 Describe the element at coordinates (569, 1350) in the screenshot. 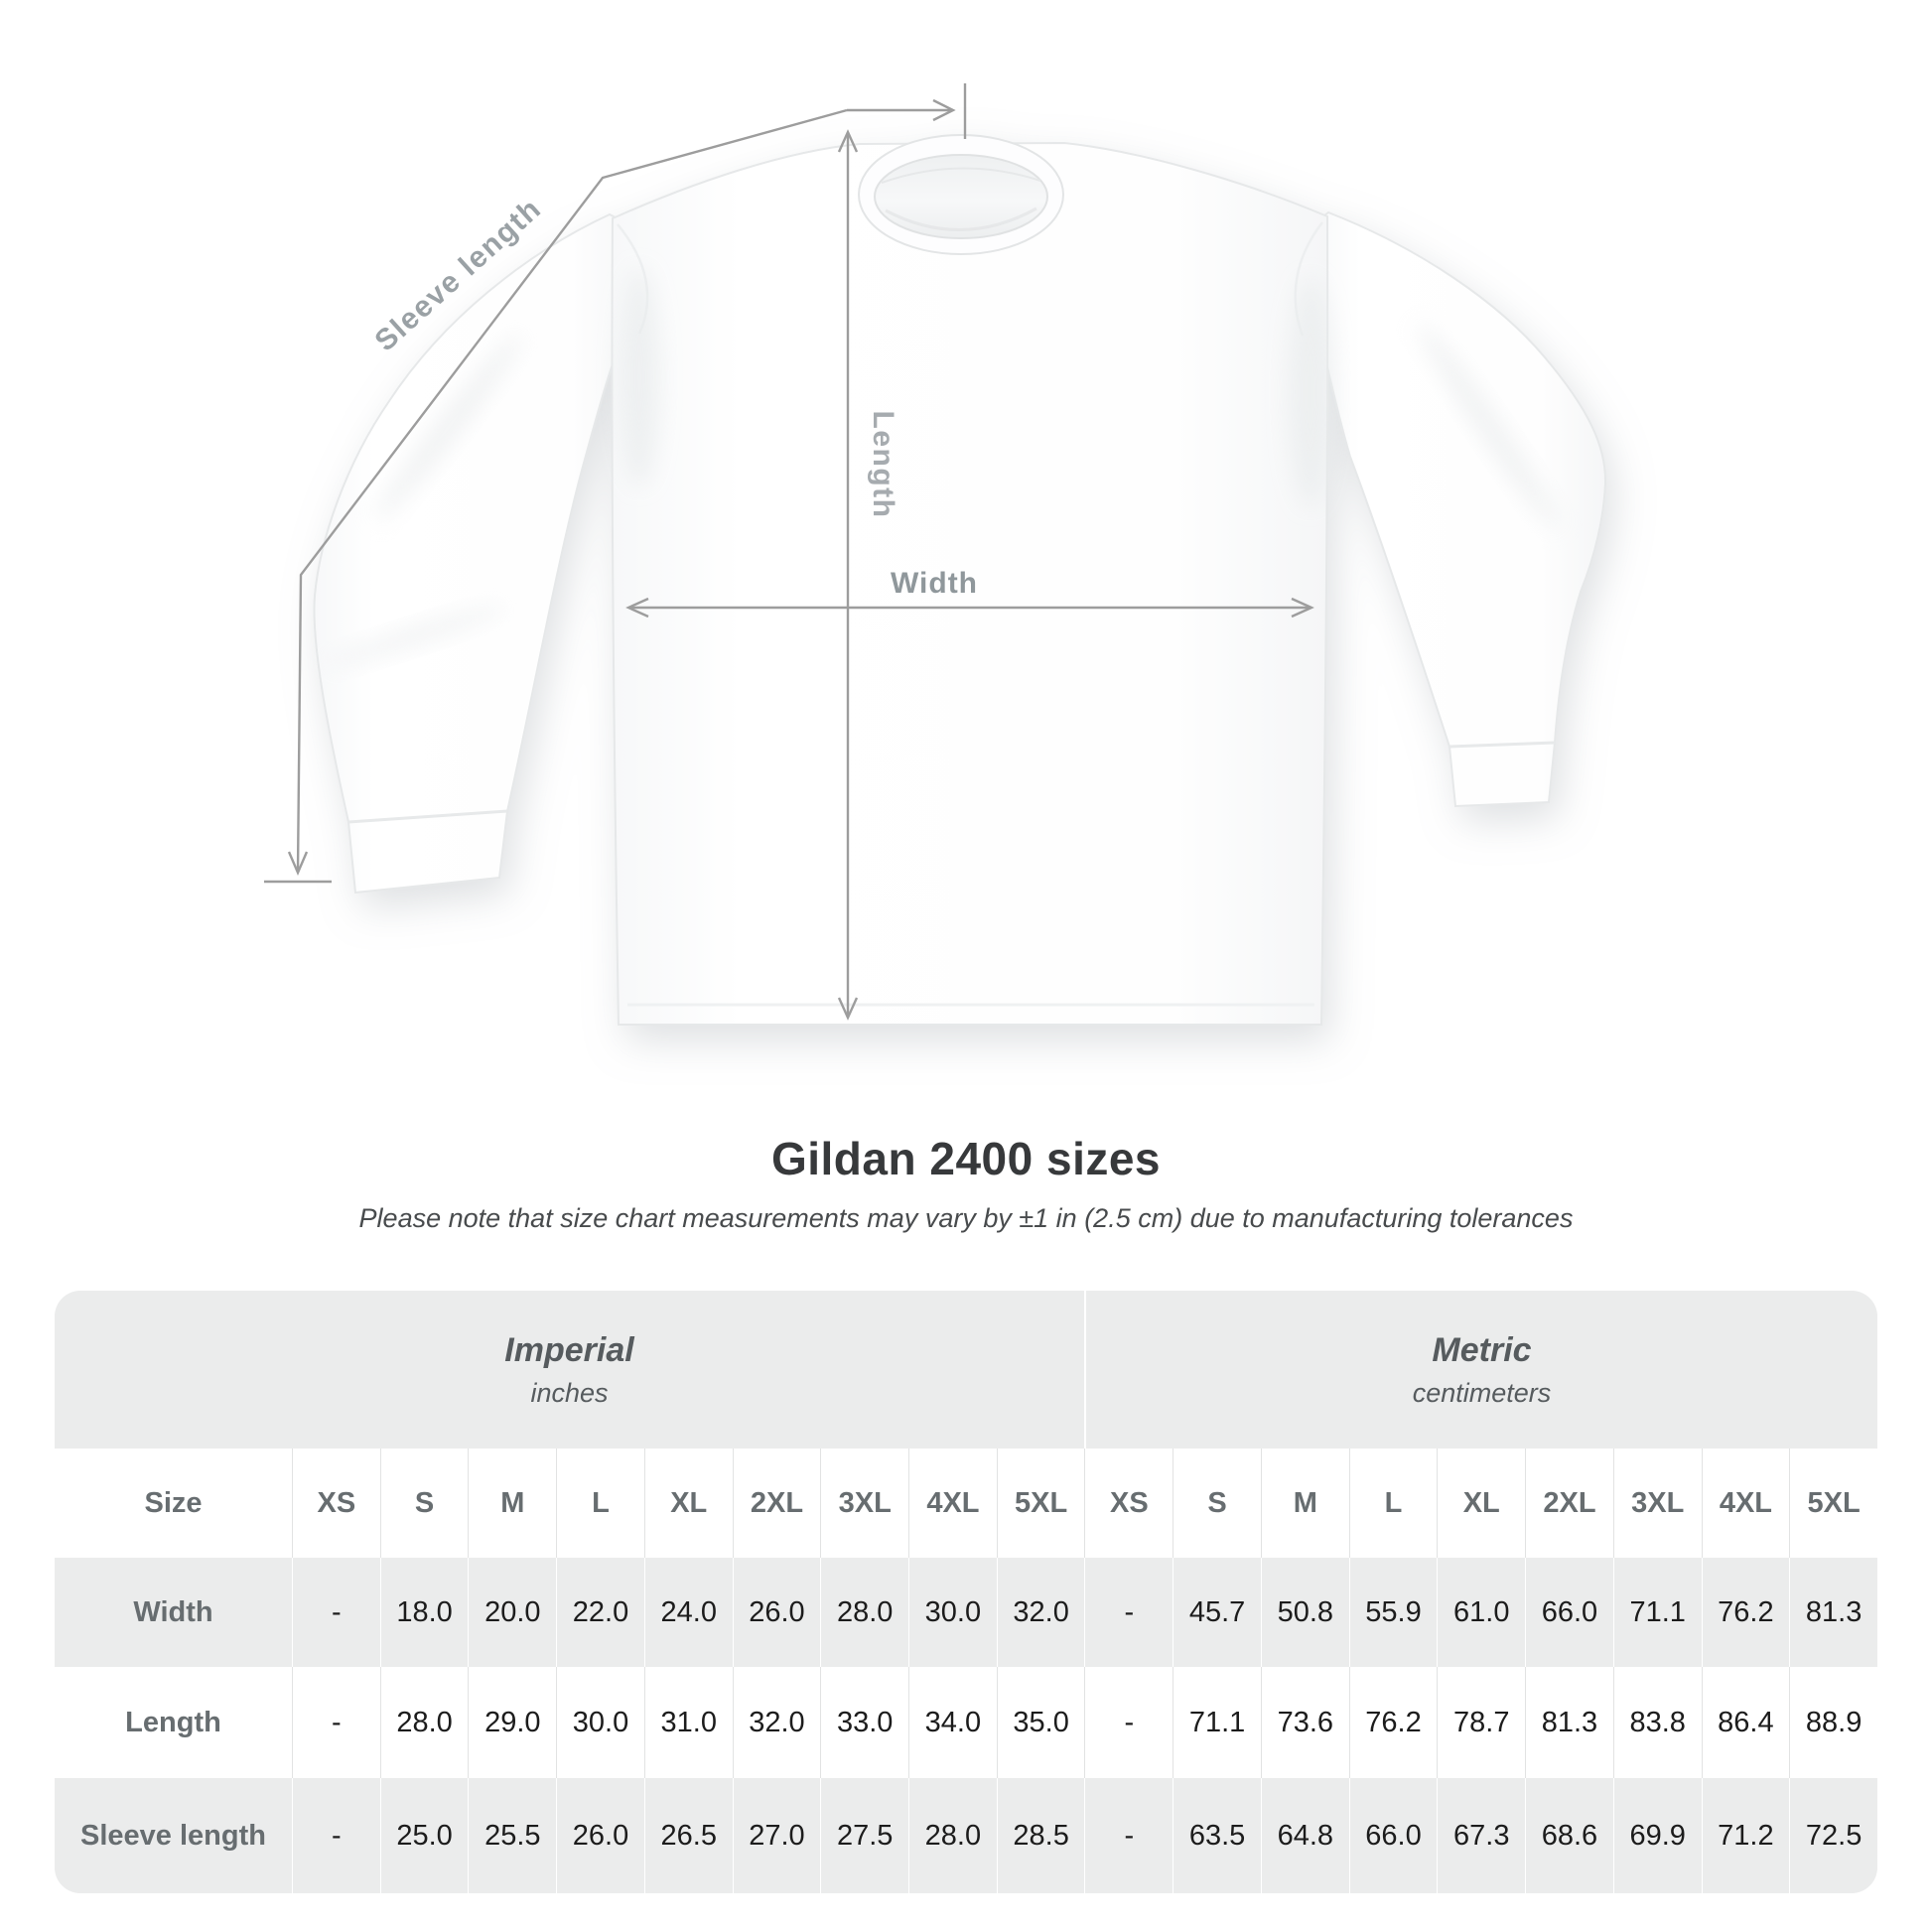

I see `imperial-label: Imperial` at that location.